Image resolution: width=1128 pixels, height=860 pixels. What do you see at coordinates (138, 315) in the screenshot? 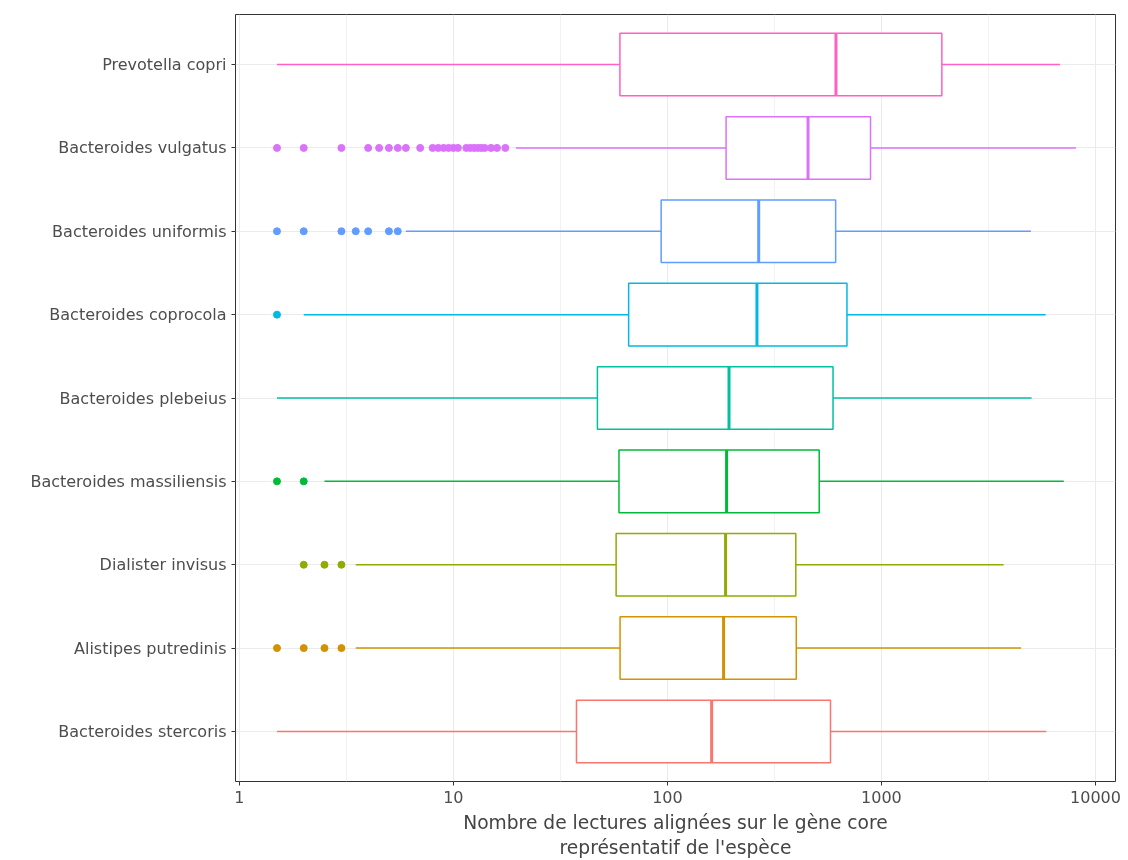
I see `y-tick-label: Bacteroides coprocola` at bounding box center [138, 315].